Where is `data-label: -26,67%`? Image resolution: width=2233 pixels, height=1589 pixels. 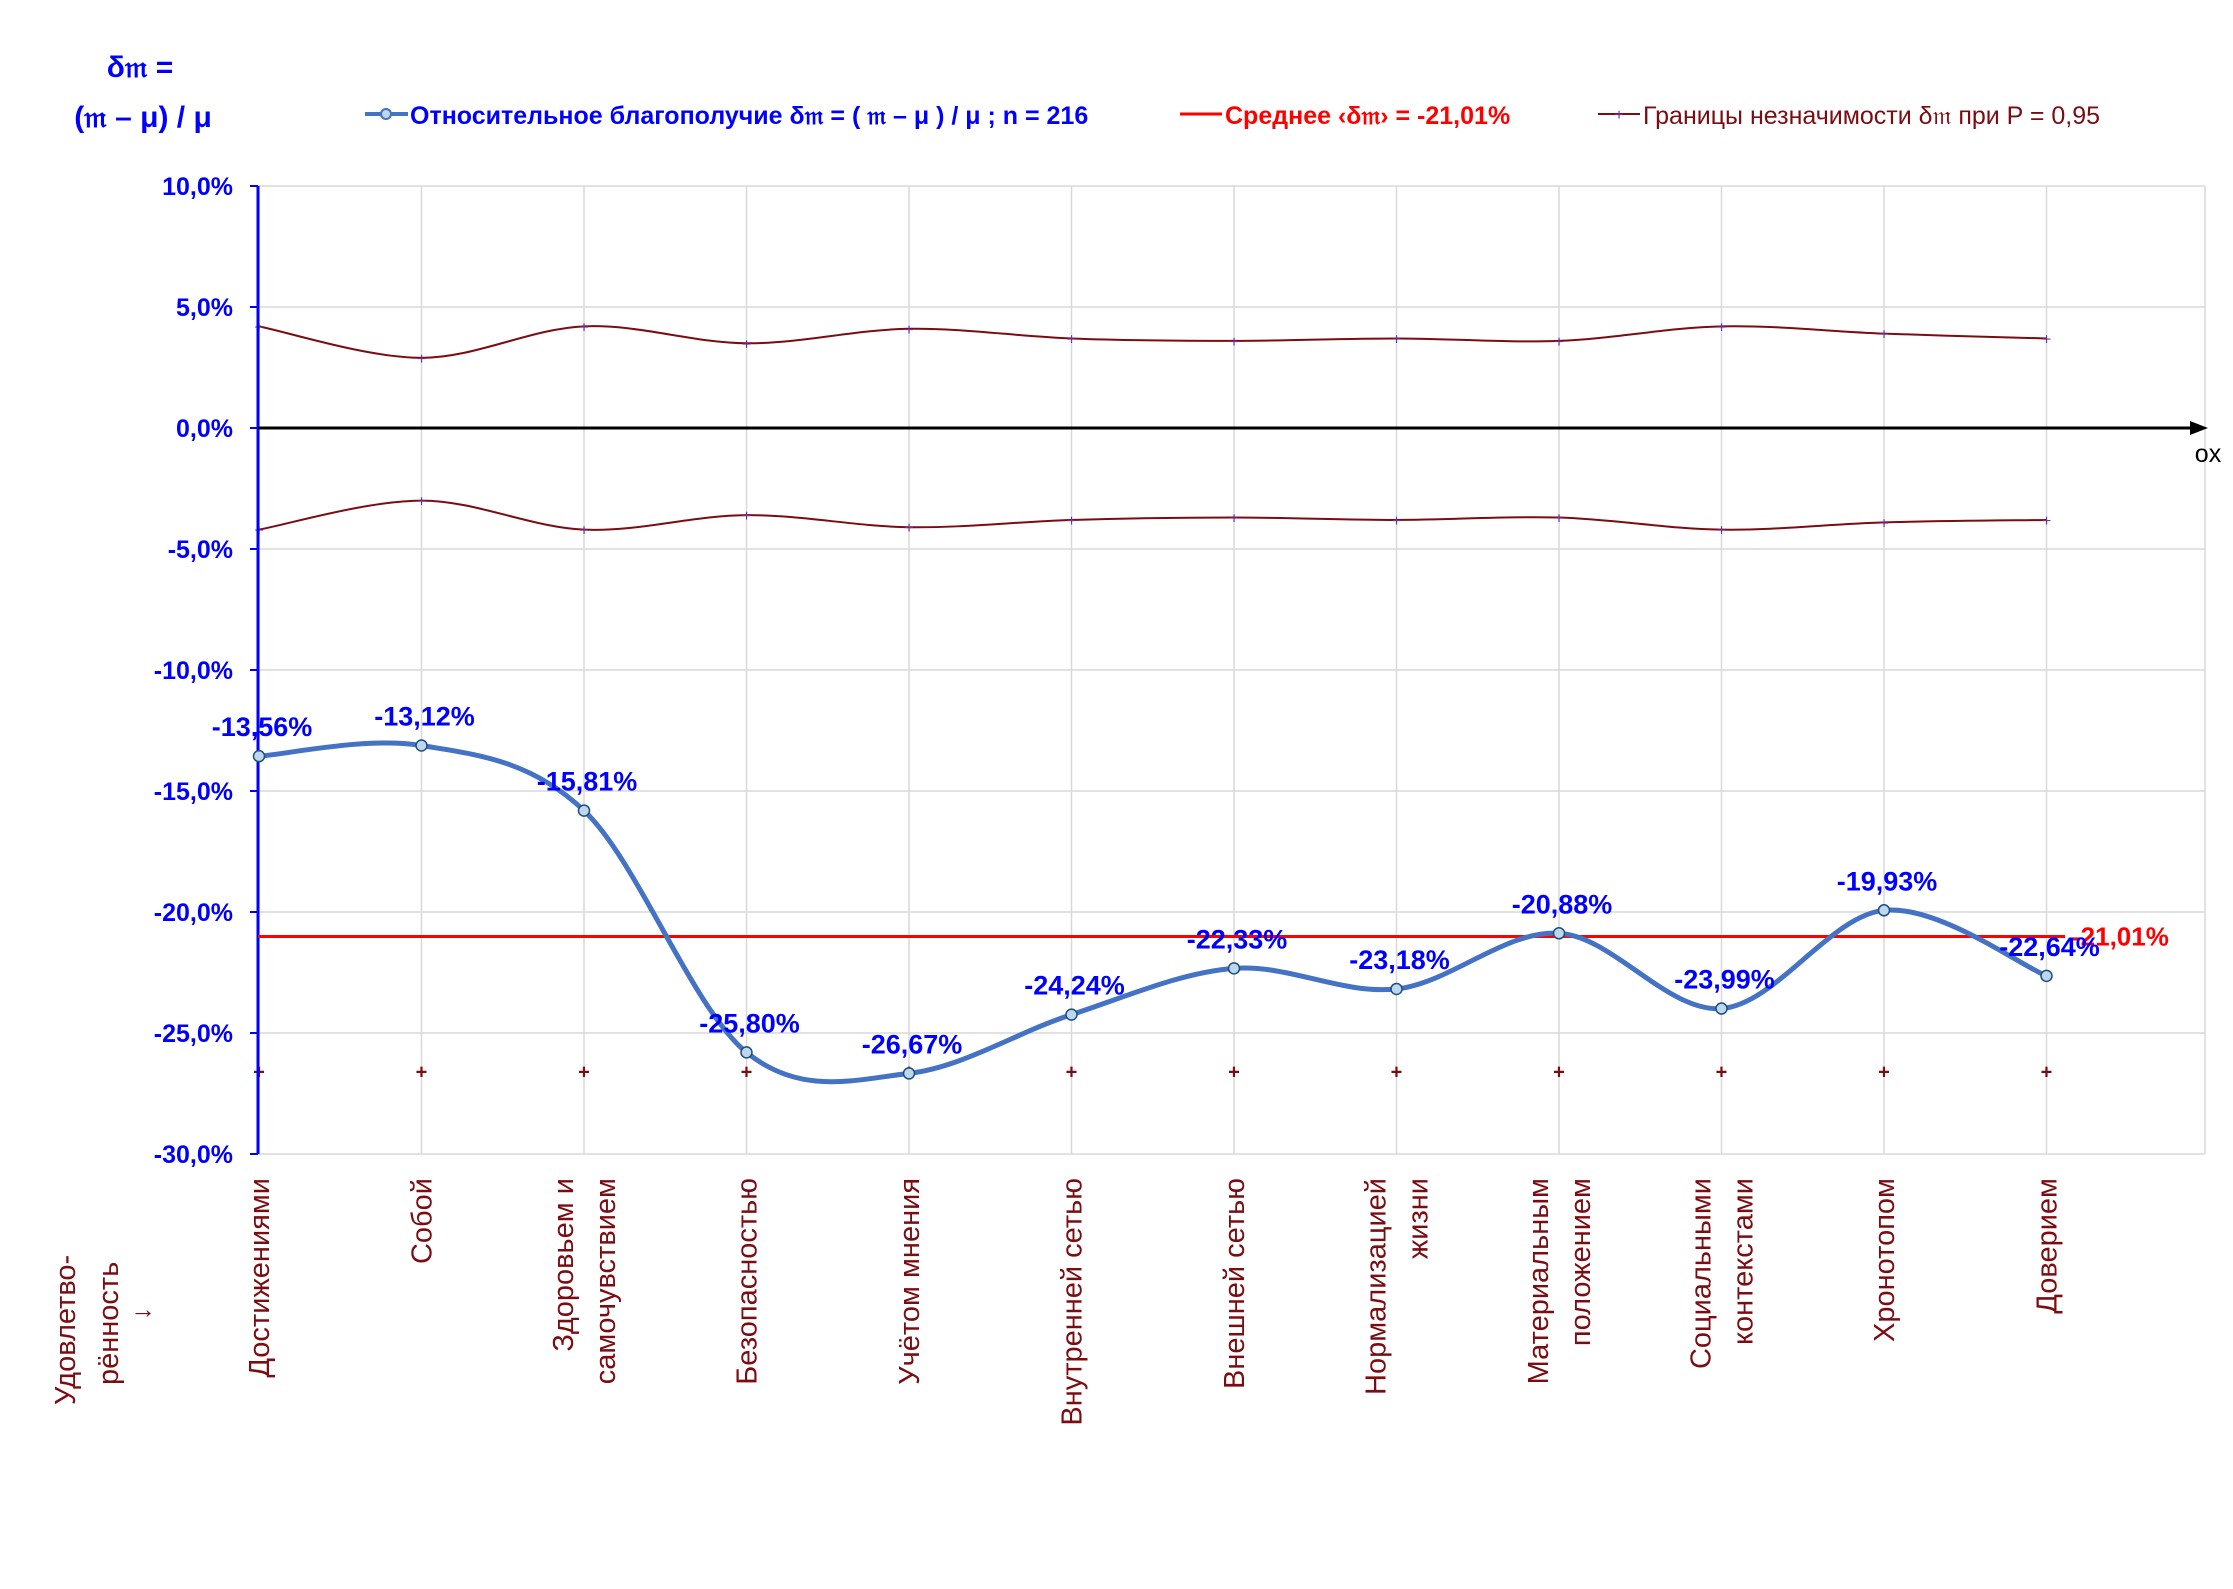 data-label: -26,67% is located at coordinates (912, 1044).